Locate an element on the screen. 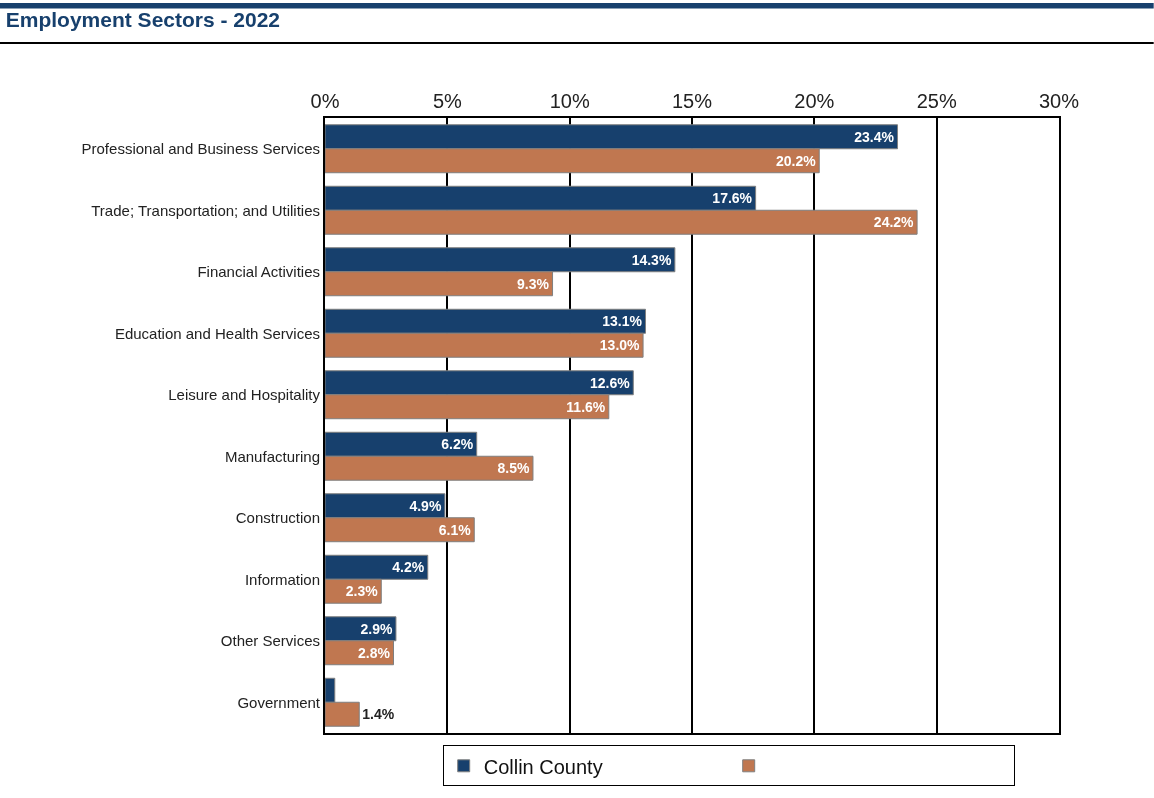 Image resolution: width=1154 pixels, height=798 pixels. y-tick-label: Leisure and Hospitality is located at coordinates (244, 394).